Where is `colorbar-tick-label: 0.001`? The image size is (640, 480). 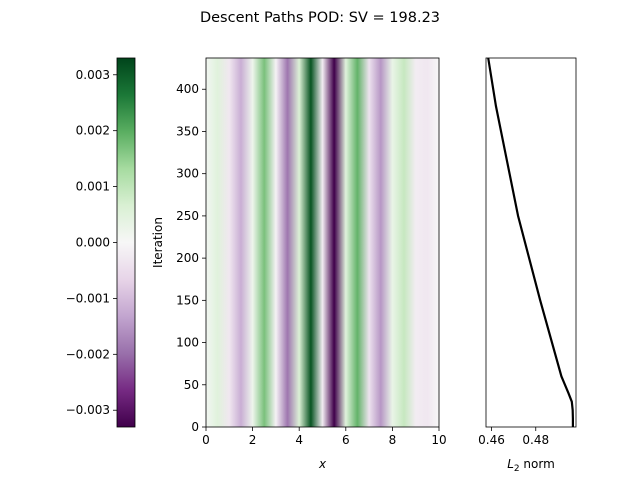 colorbar-tick-label: 0.001 is located at coordinates (93, 187).